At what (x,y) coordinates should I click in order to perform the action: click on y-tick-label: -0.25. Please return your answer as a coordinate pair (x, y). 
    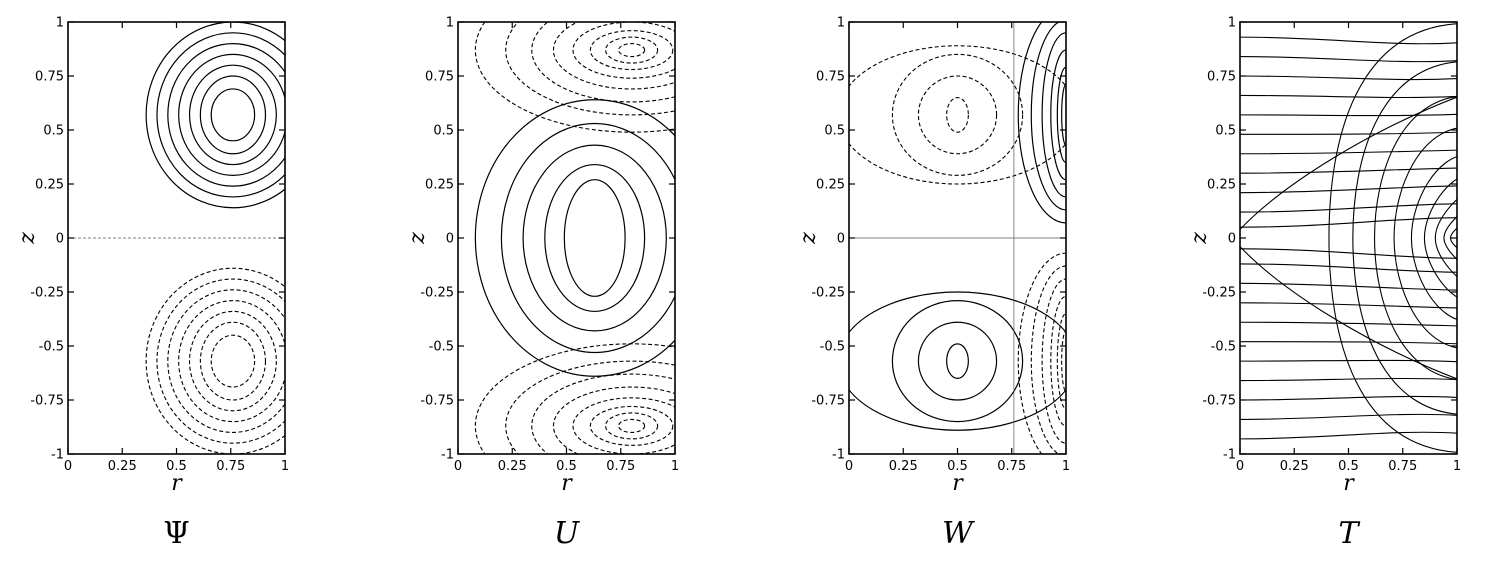
    Looking at the image, I should click on (828, 293).